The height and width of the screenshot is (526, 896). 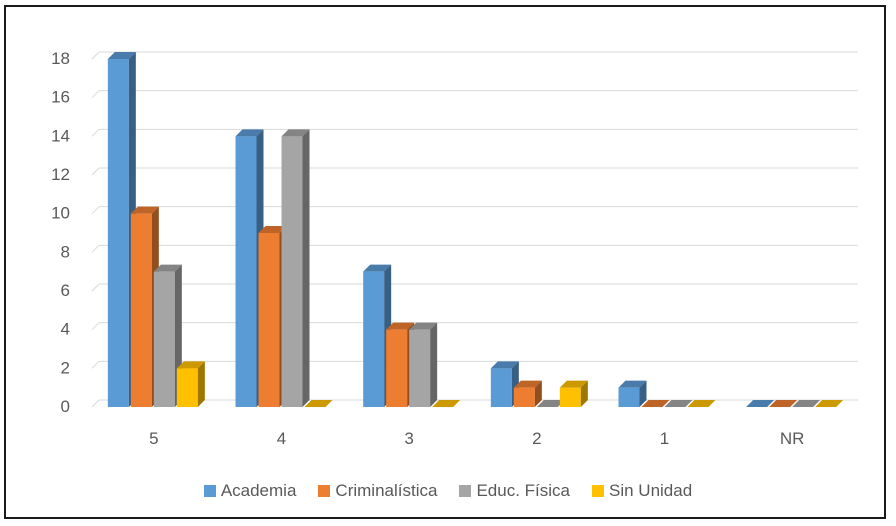 I want to click on y-tick-label: 12, so click(x=60, y=174).